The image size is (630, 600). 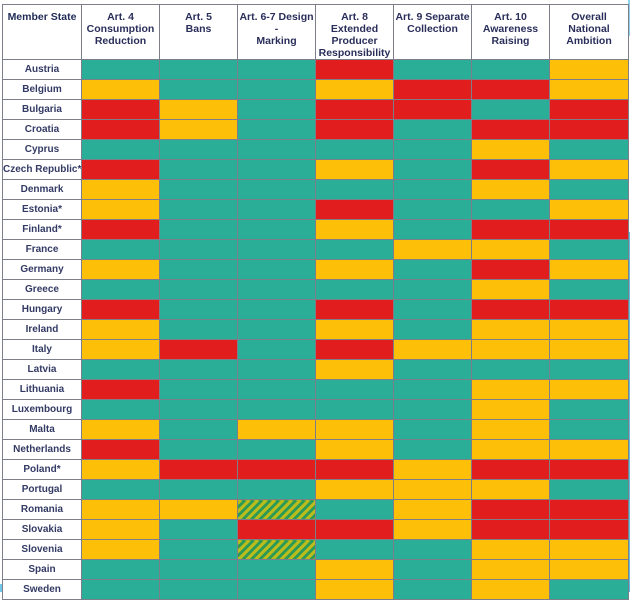 I want to click on country-label: Cyprus, so click(x=42, y=149).